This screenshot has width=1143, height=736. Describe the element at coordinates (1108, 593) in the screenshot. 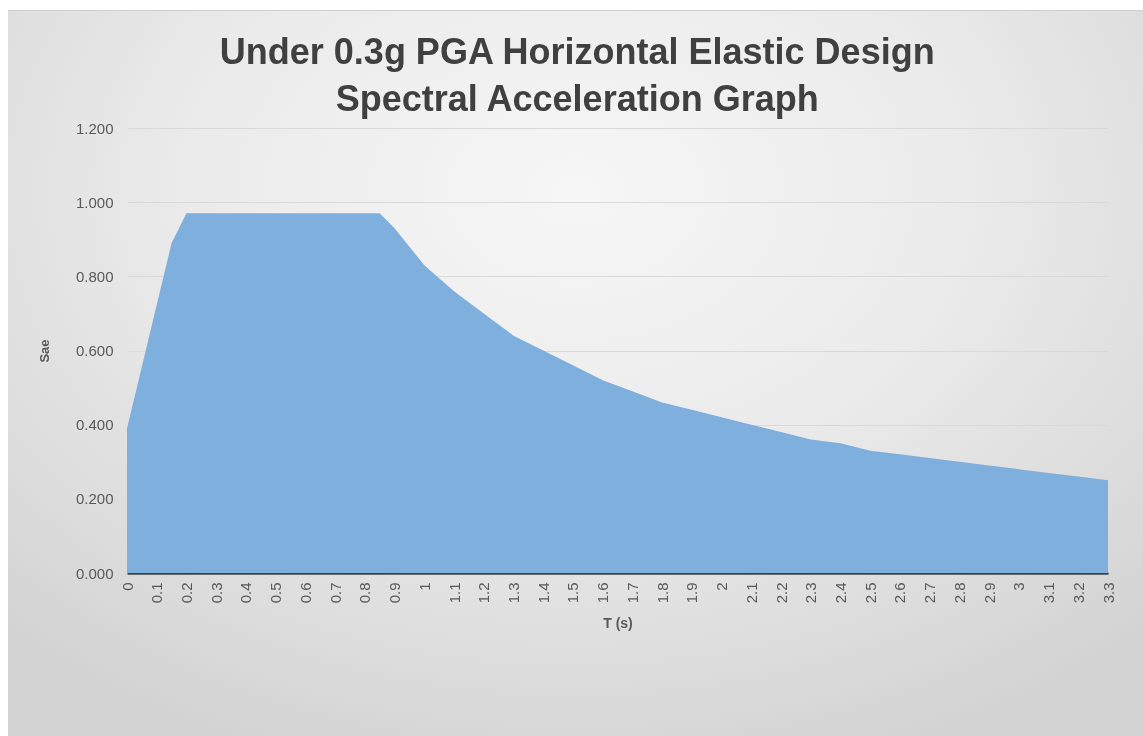

I see `x-tick-label: 3.3` at that location.